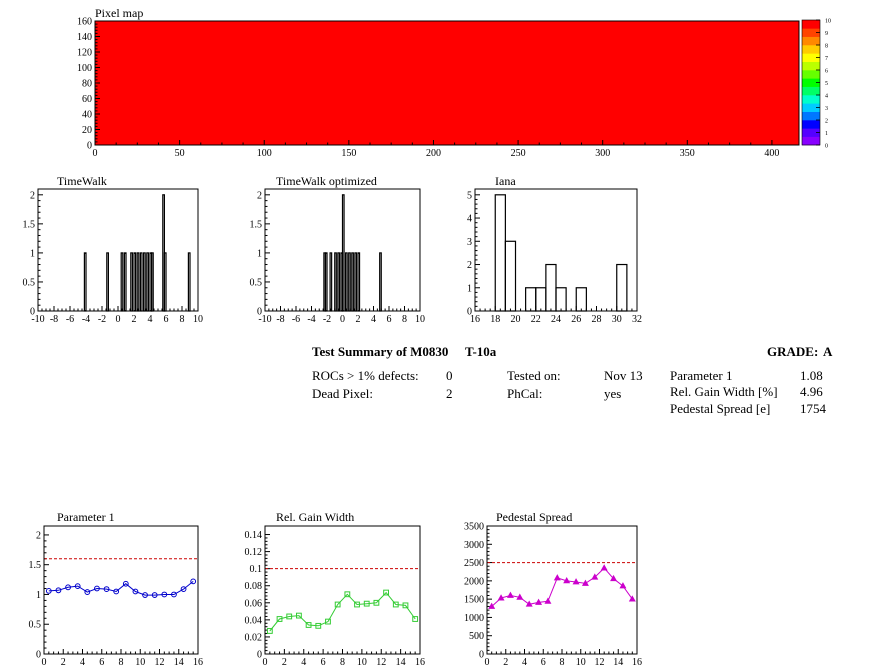 The width and height of the screenshot is (896, 672). I want to click on timewalk_opt-y-tick-label: 1.5, so click(256, 224).